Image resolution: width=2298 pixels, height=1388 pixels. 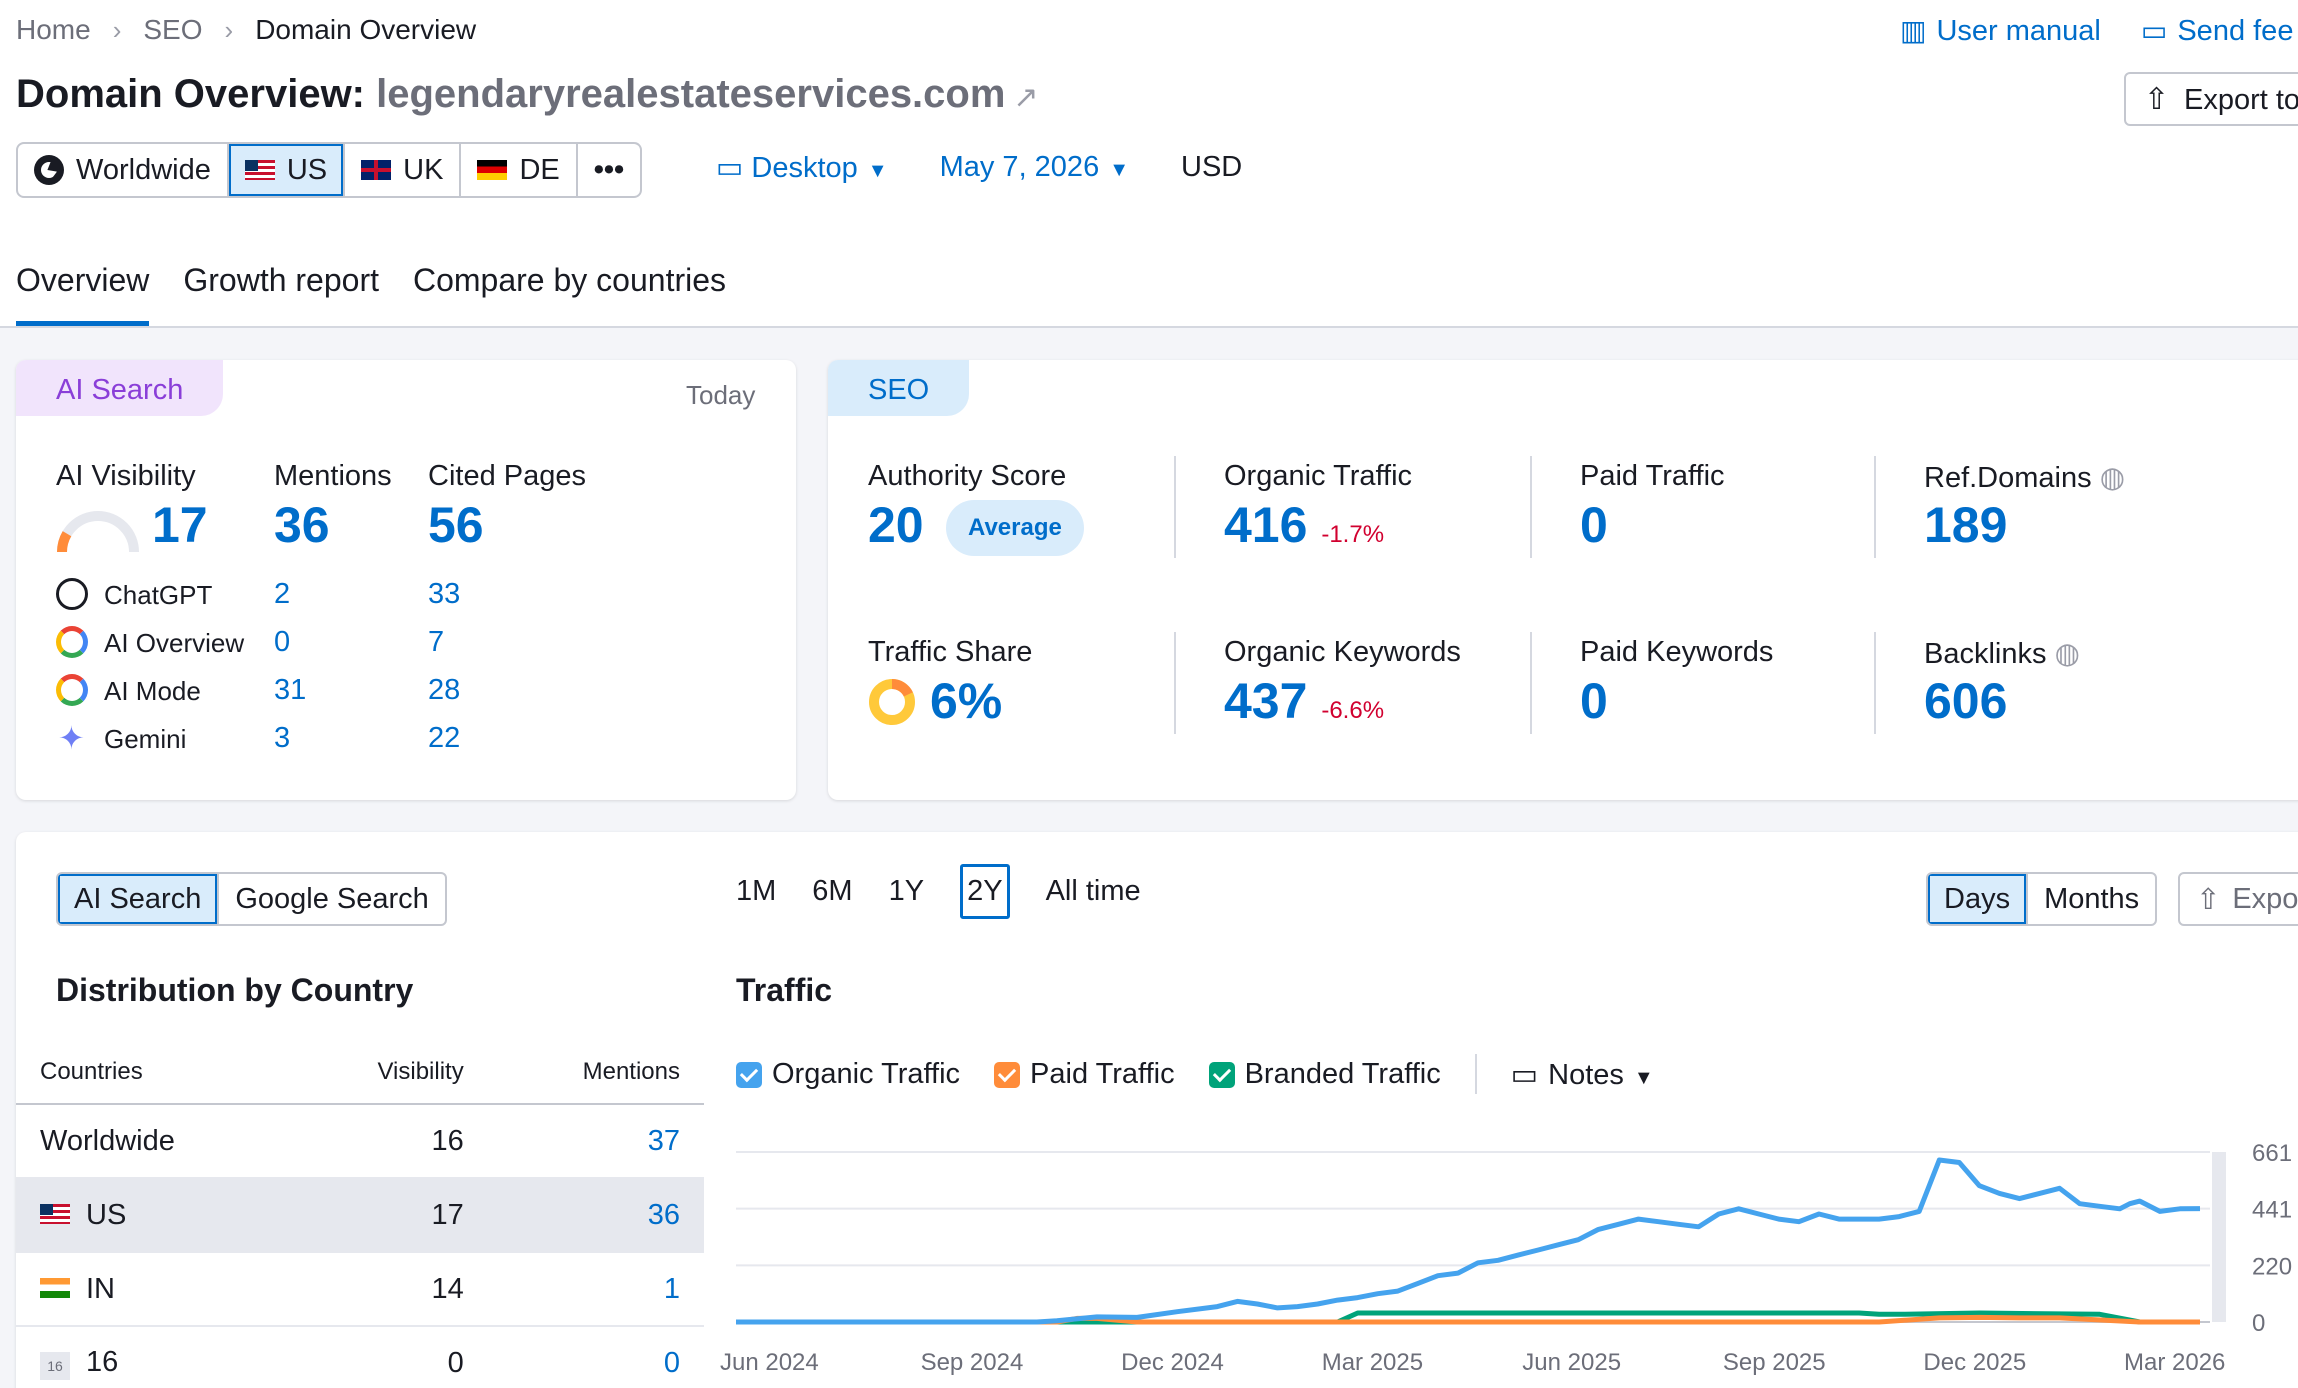 I want to click on period-all-time: All time, so click(x=1093, y=891).